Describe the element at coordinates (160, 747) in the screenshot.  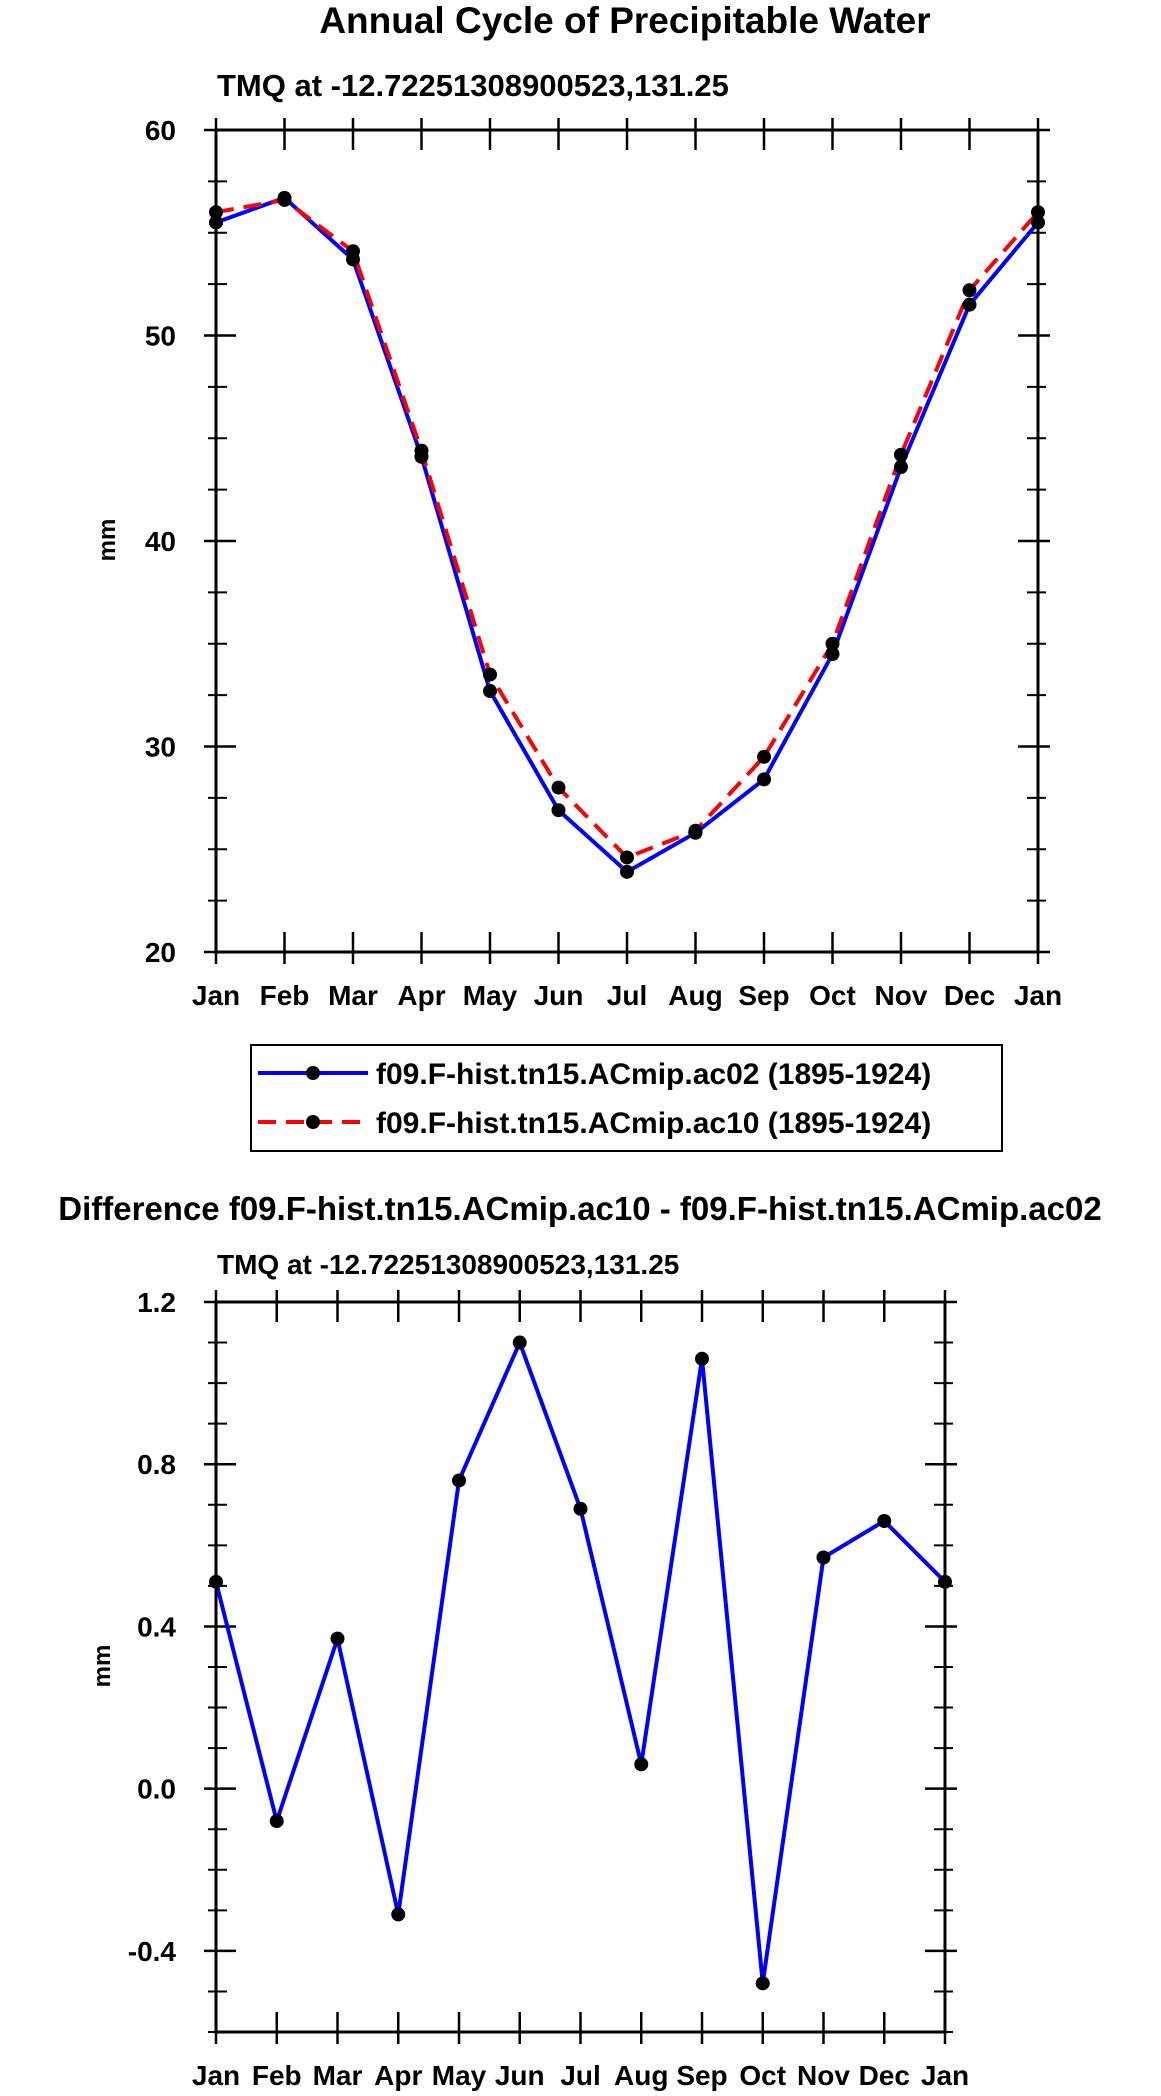
I see `y-tick-label: 30` at that location.